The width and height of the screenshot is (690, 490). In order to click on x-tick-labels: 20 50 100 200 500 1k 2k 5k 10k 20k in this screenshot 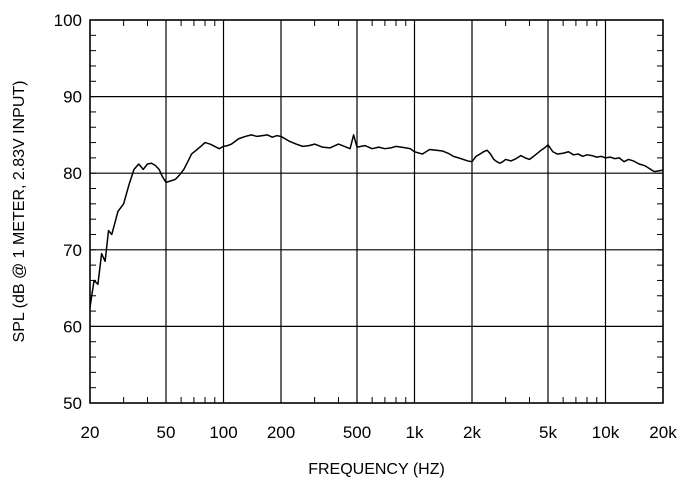, I will do `click(379, 432)`.